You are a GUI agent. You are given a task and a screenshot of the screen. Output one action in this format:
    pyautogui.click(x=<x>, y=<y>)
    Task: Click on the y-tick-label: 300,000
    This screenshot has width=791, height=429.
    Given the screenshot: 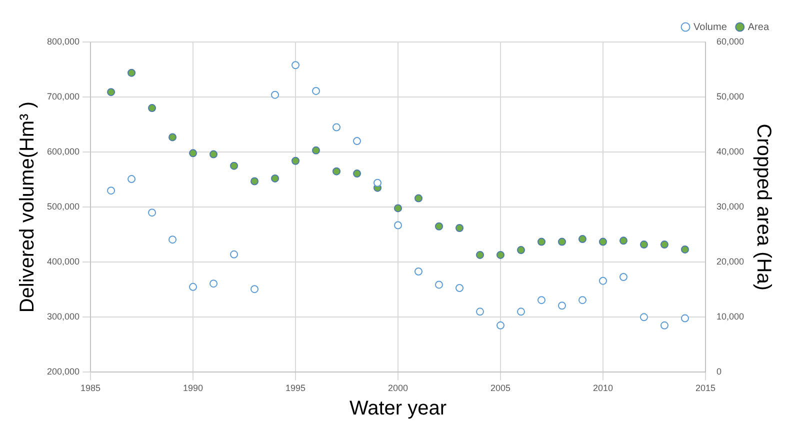 What is the action you would take?
    pyautogui.click(x=63, y=317)
    